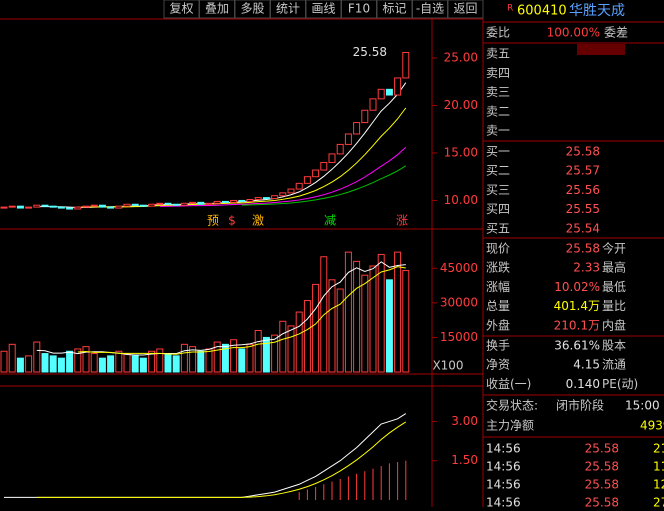 This screenshot has width=664, height=511. I want to click on bid-price: 25.58, so click(583, 152).